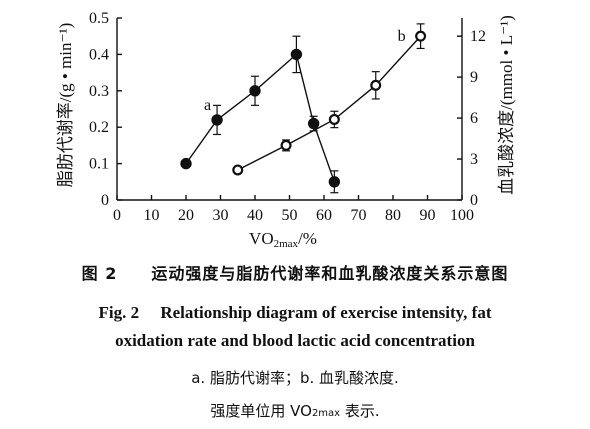 This screenshot has height=429, width=590. I want to click on x-tick-label: 100, so click(462, 215).